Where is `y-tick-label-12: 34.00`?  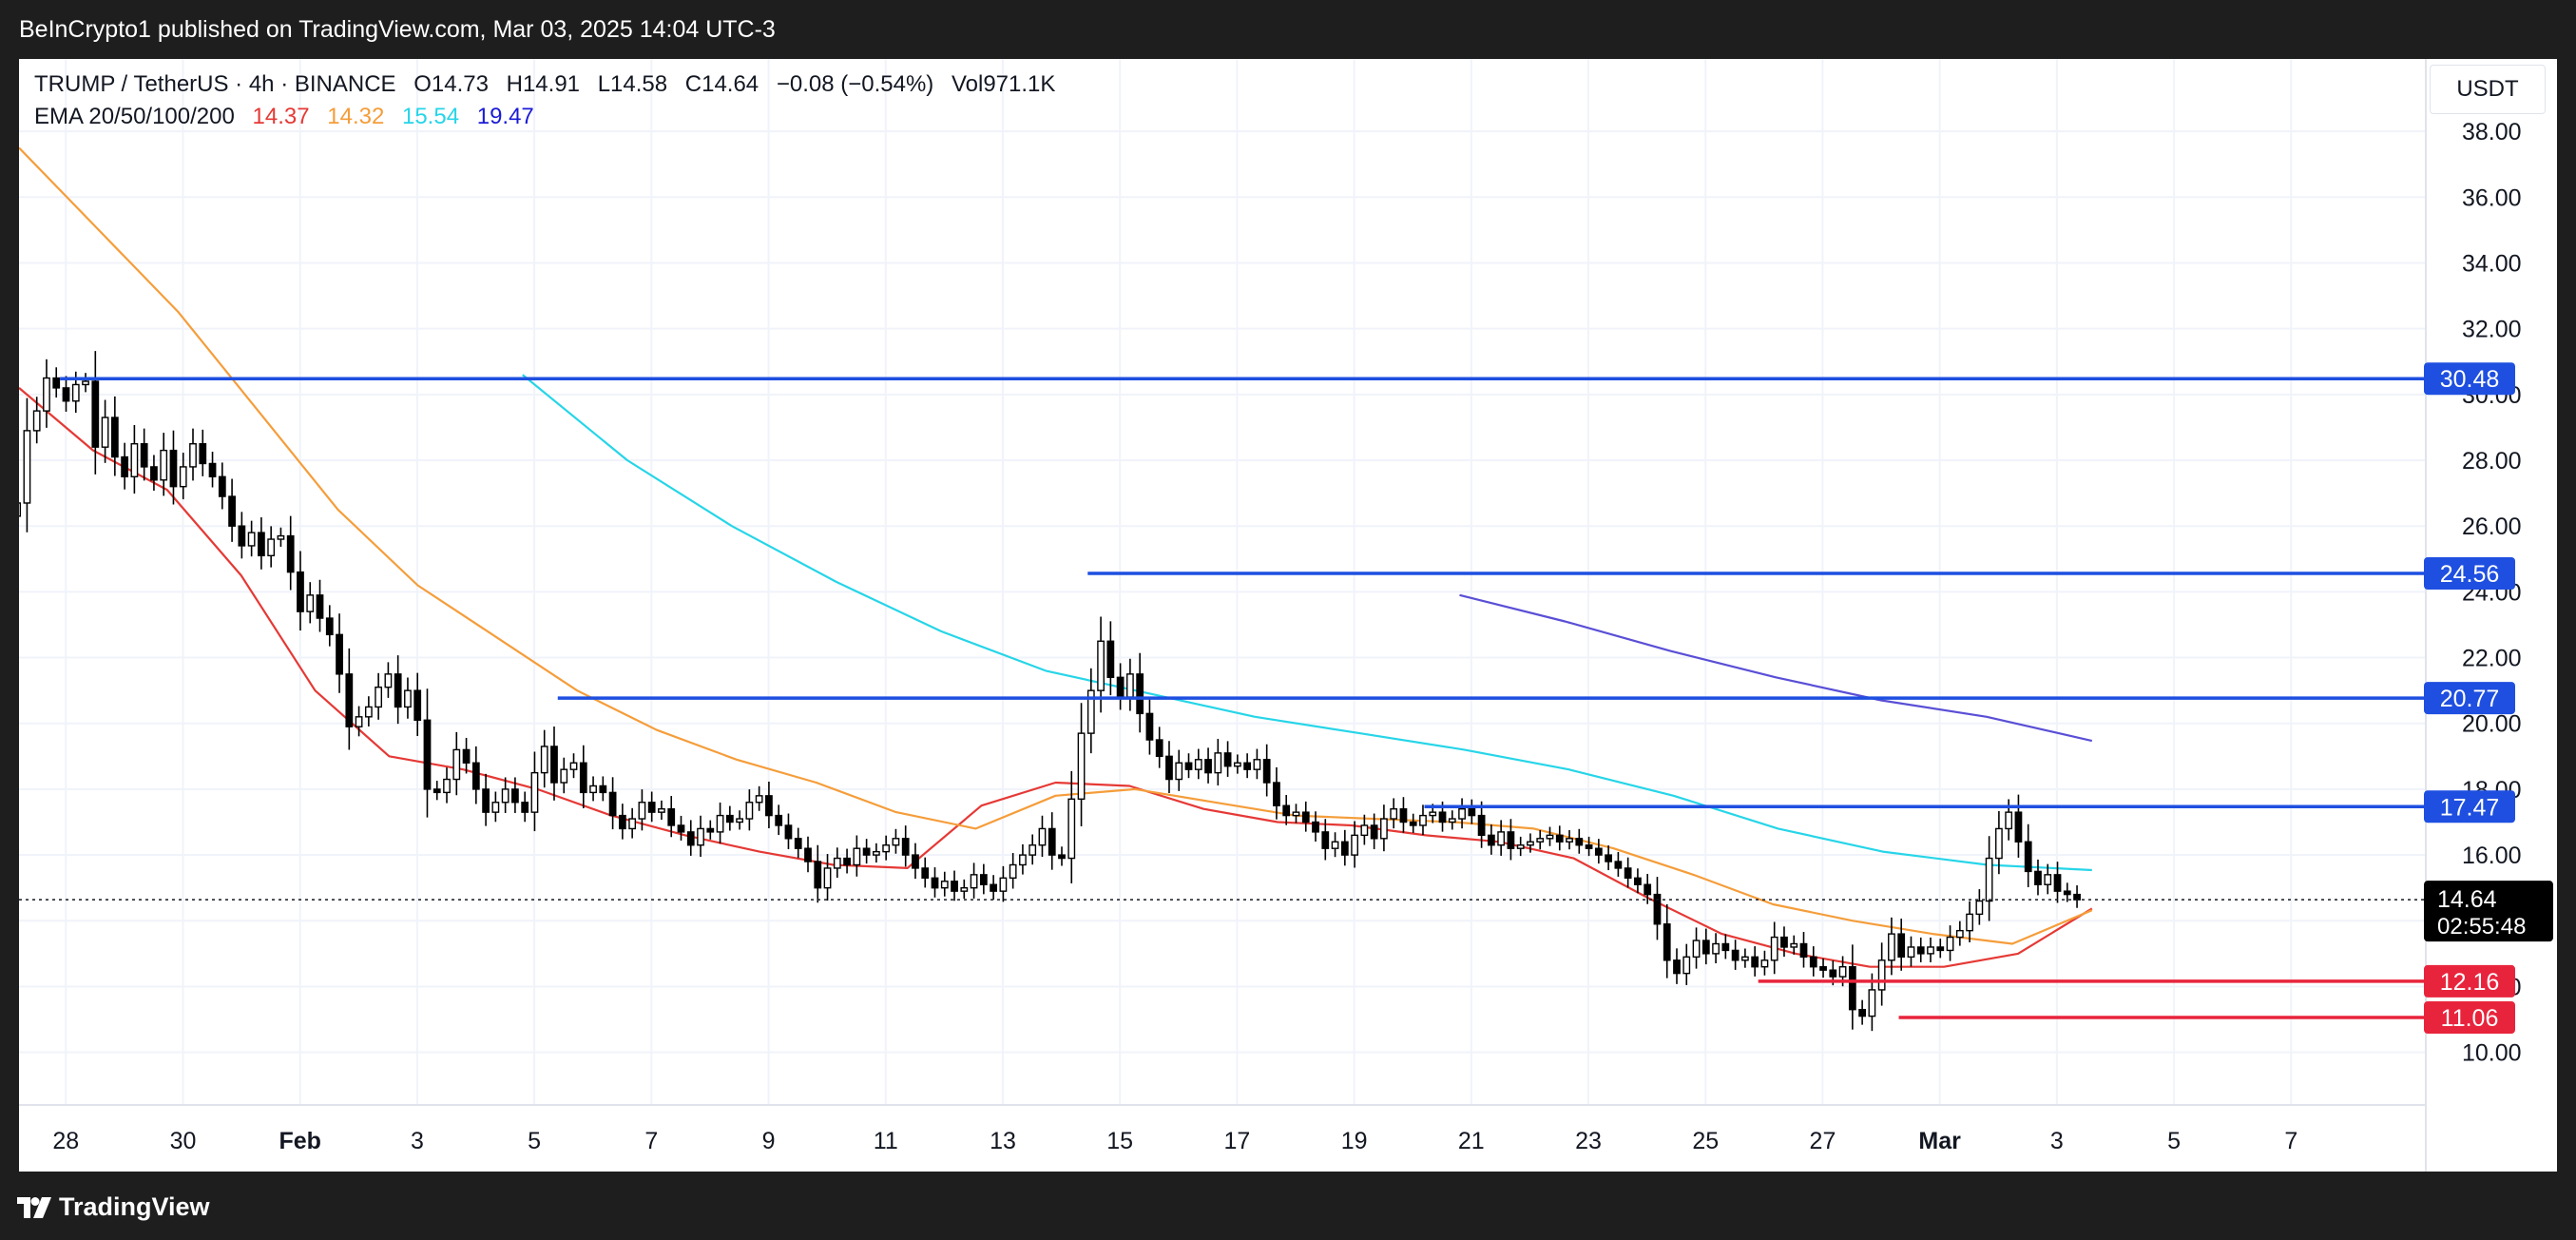
y-tick-label-12: 34.00 is located at coordinates (2492, 263).